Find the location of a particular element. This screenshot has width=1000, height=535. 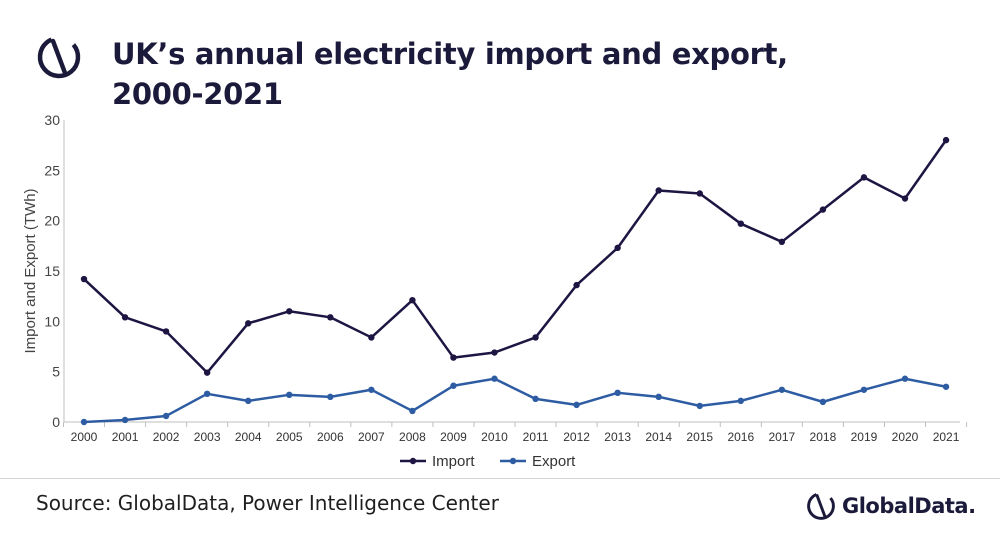

brand-name: GlobalData. is located at coordinates (909, 506).